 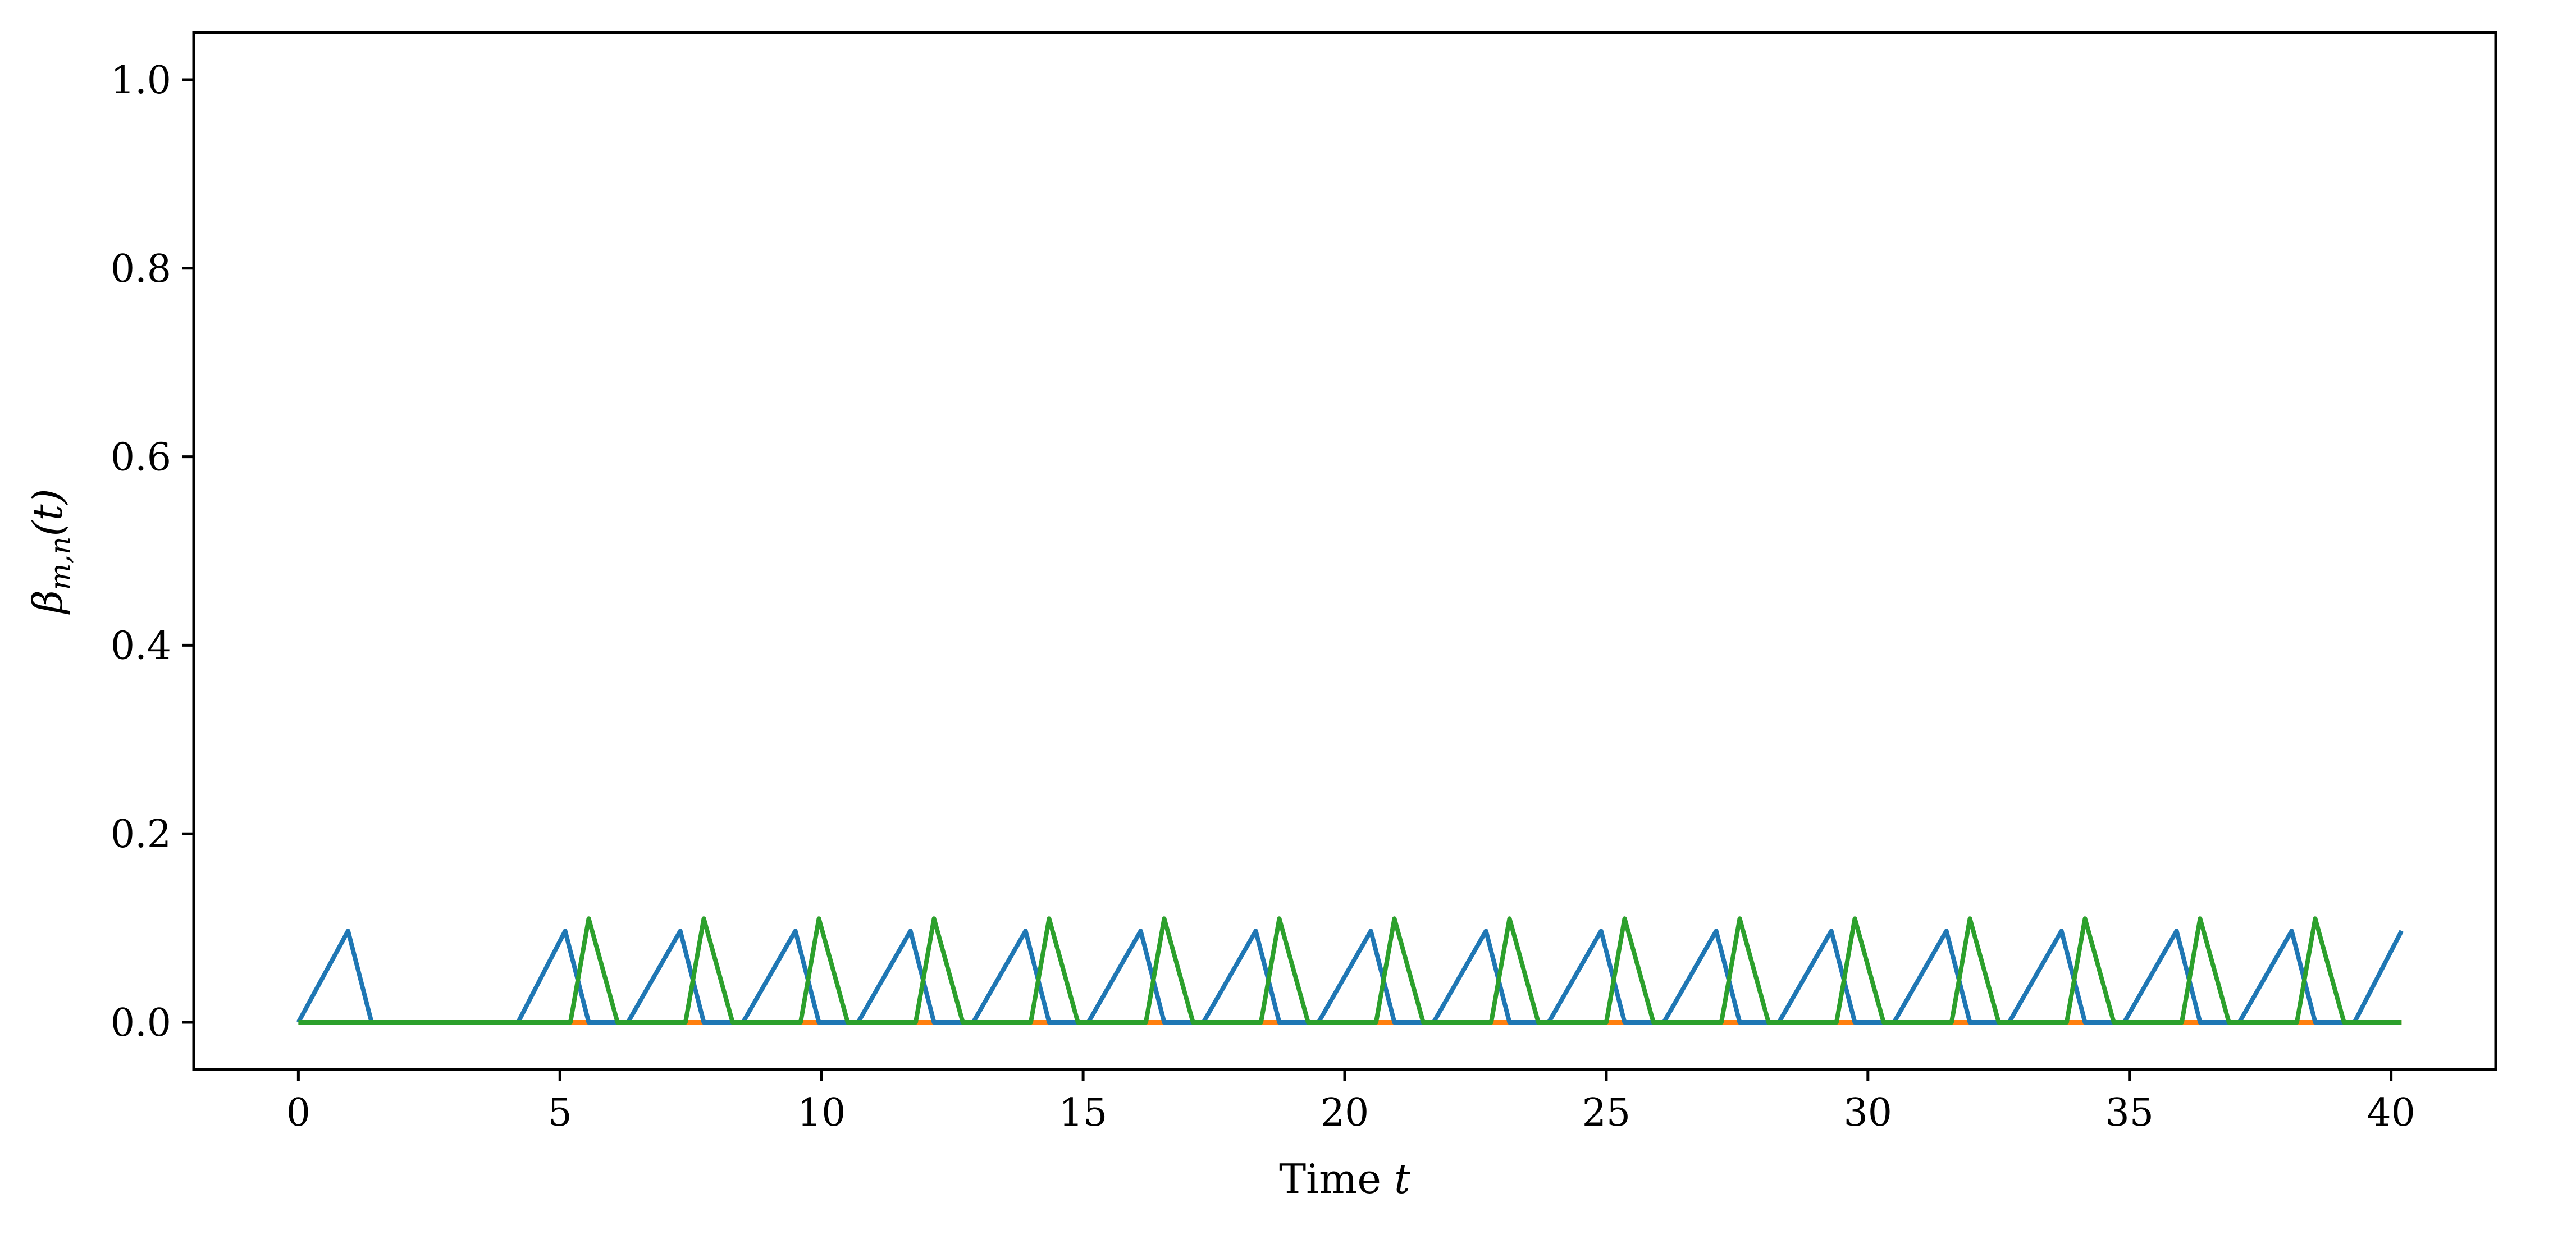 I want to click on y-tick-label: 0.6, so click(x=141, y=458).